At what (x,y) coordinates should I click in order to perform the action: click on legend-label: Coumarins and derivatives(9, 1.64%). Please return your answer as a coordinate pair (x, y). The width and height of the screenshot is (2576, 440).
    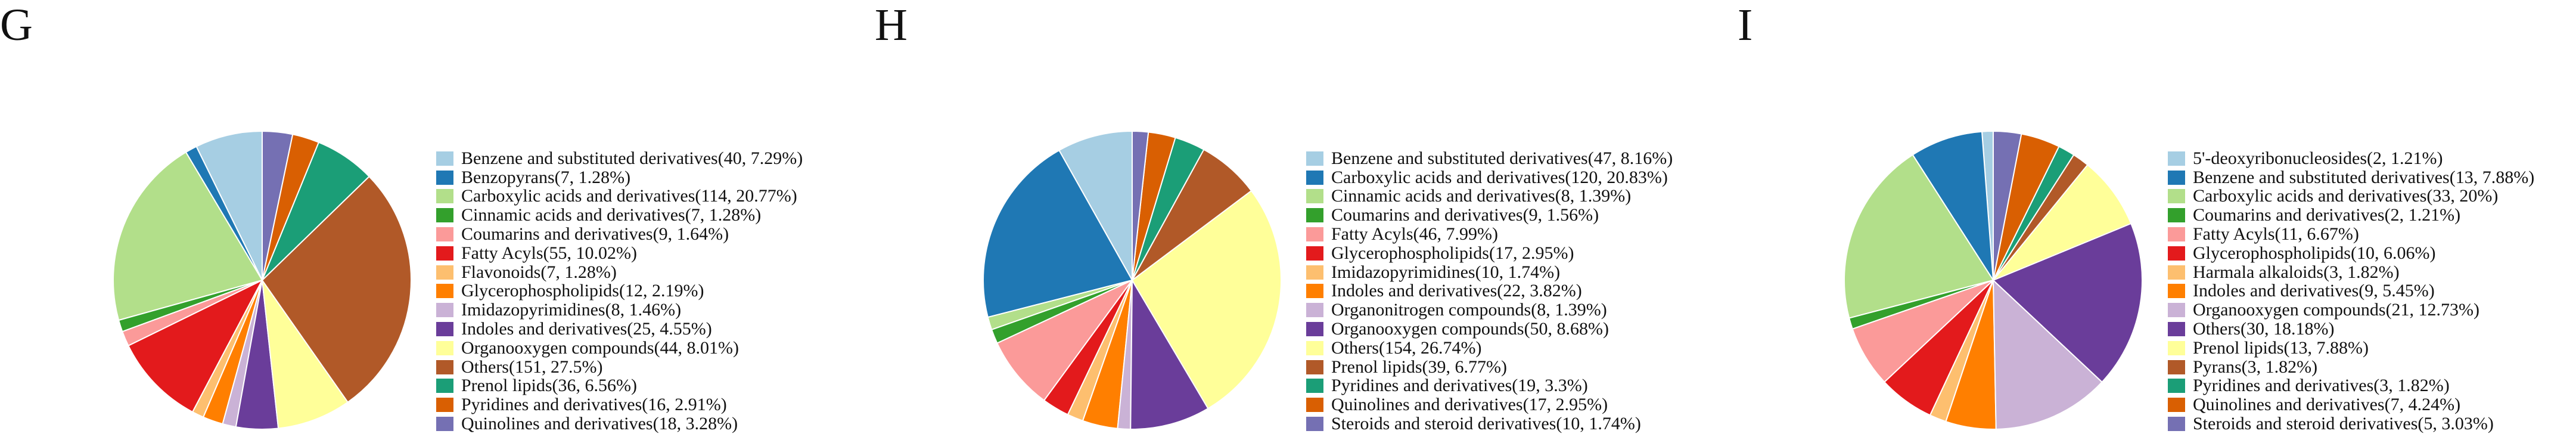
    Looking at the image, I should click on (595, 234).